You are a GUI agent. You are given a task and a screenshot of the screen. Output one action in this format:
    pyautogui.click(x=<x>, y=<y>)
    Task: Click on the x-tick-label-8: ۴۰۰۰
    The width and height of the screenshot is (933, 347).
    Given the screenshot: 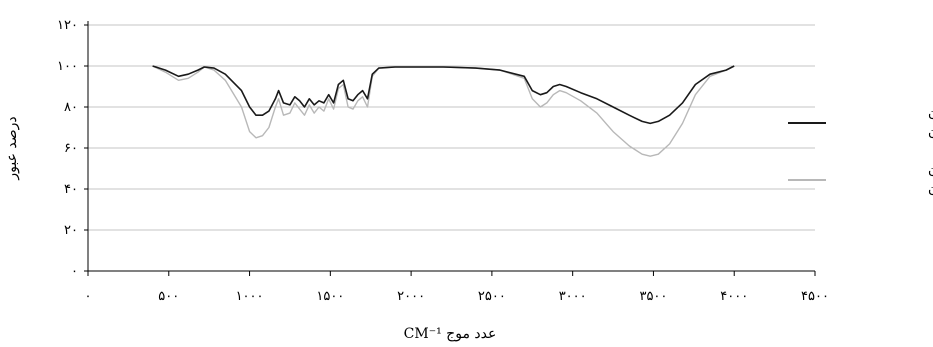 What is the action you would take?
    pyautogui.click(x=734, y=296)
    